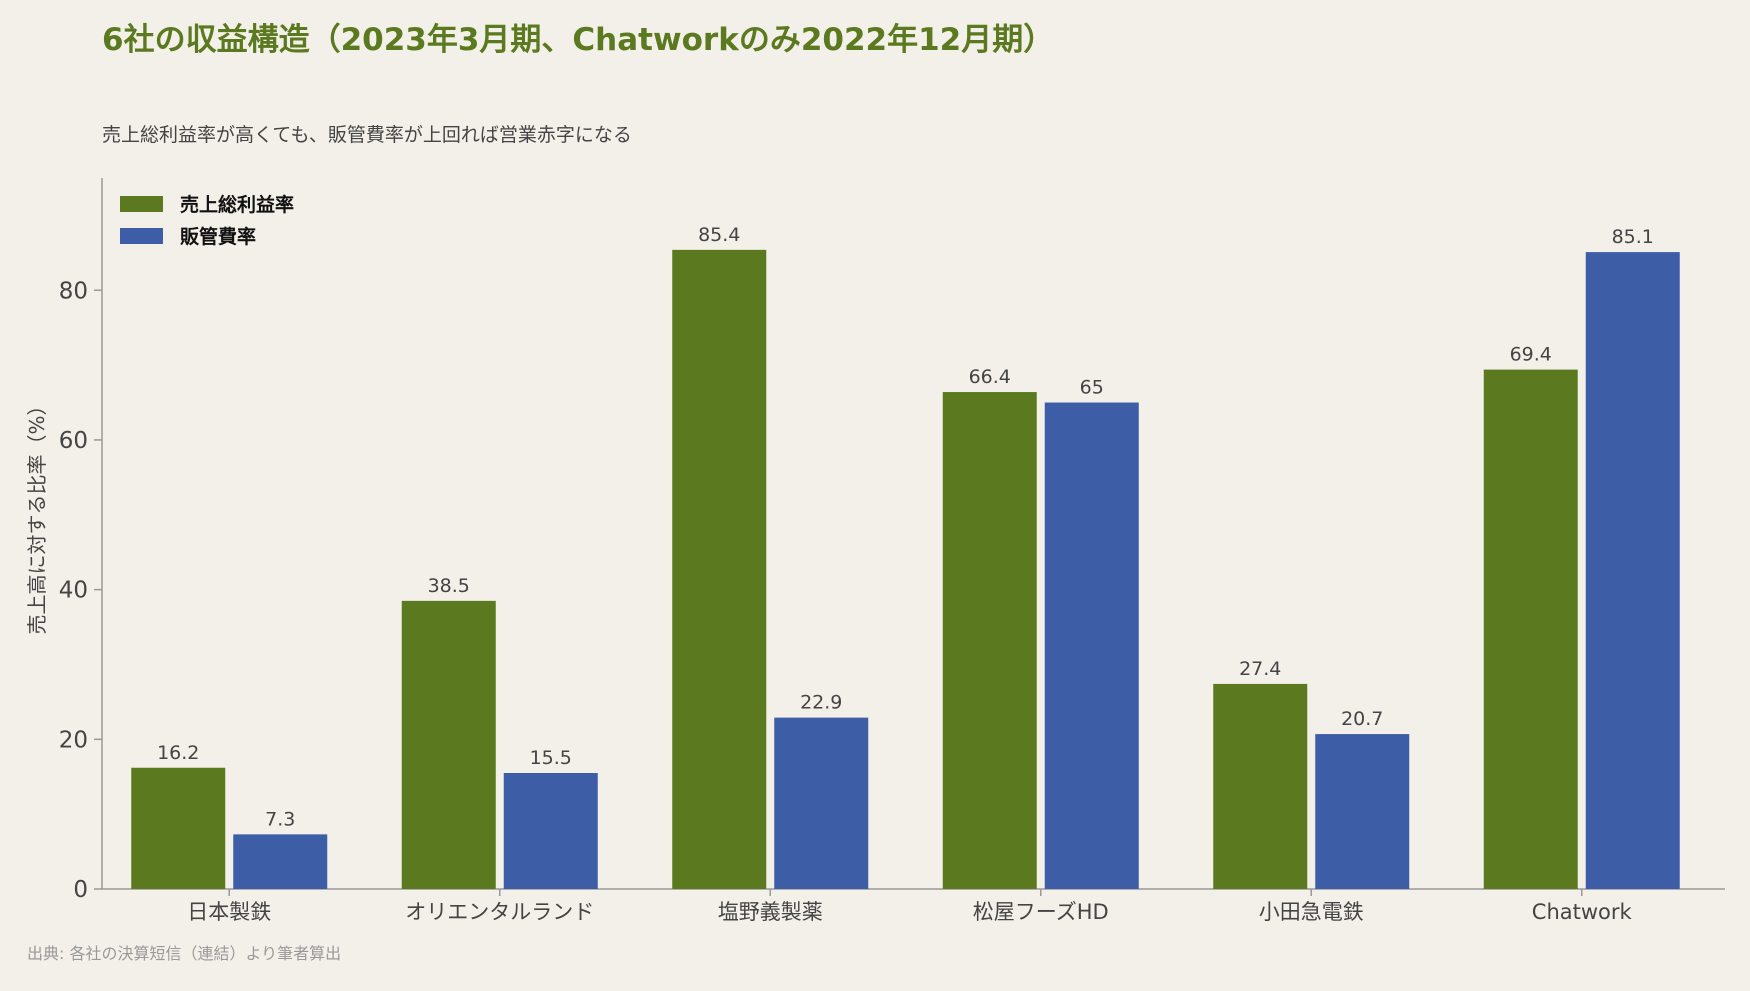  I want to click on x-tick-label: 松屋フーズHD, so click(1041, 912).